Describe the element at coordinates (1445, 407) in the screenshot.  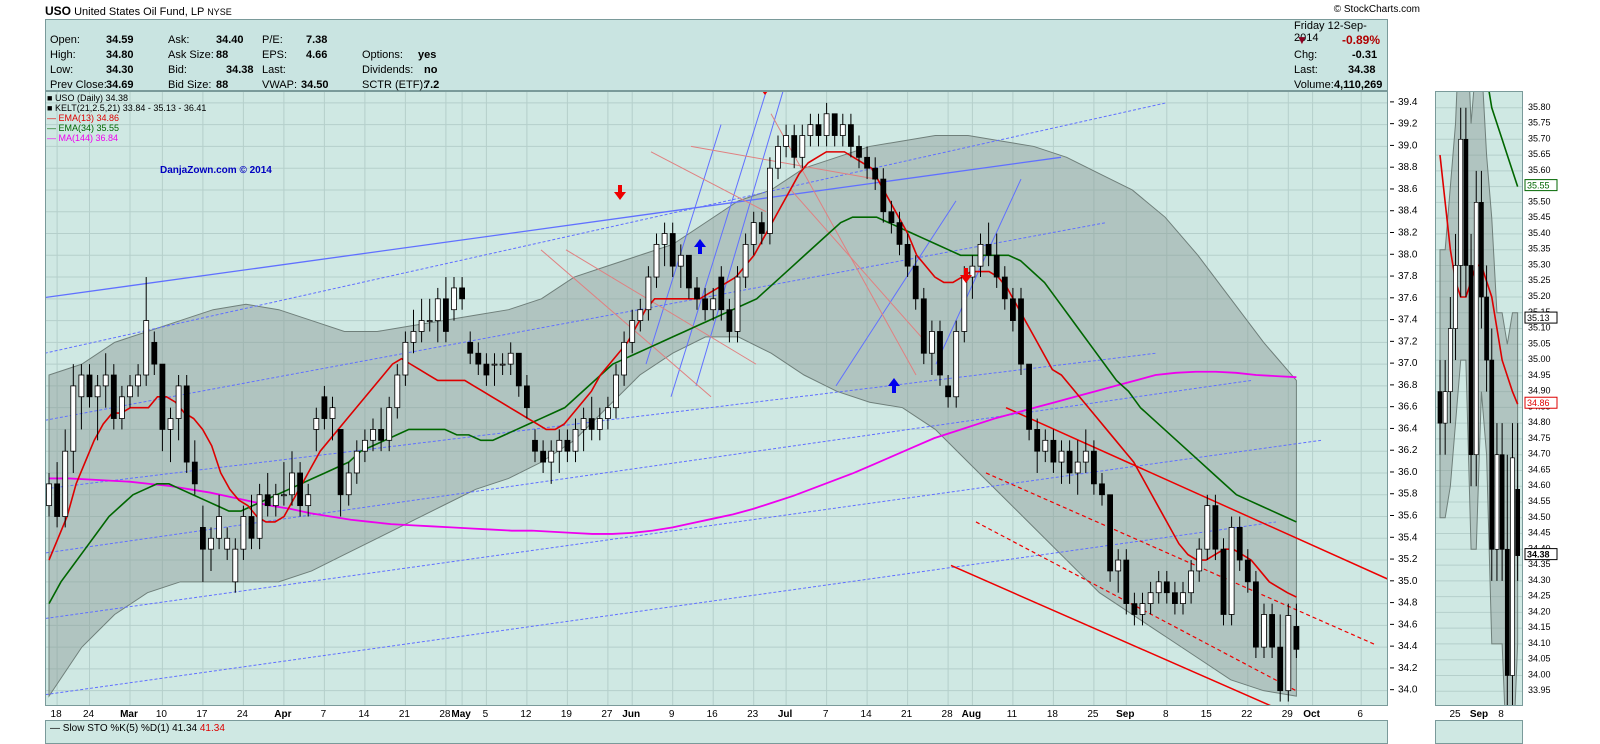
I see `mini-candle-body-up` at that location.